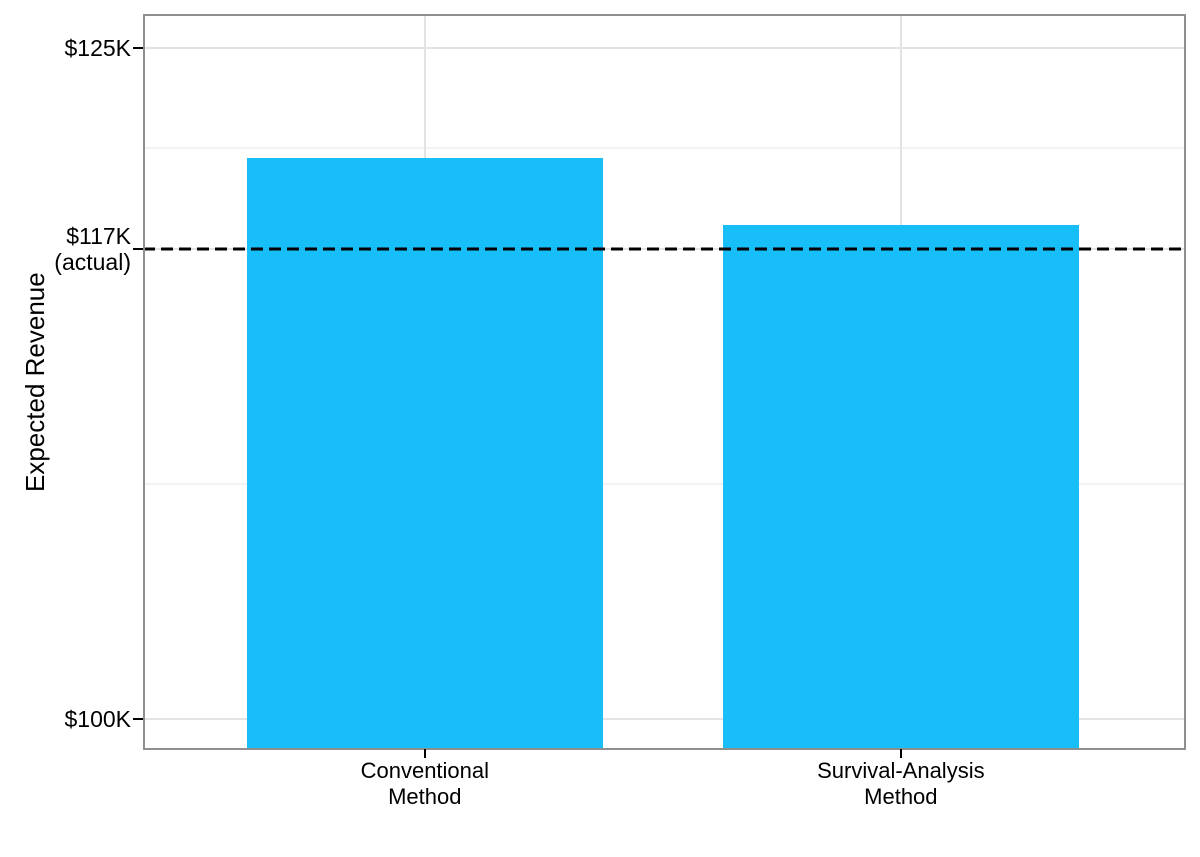 The image size is (1200, 857). I want to click on y-axis-tick-label-line: $100K, so click(97, 719).